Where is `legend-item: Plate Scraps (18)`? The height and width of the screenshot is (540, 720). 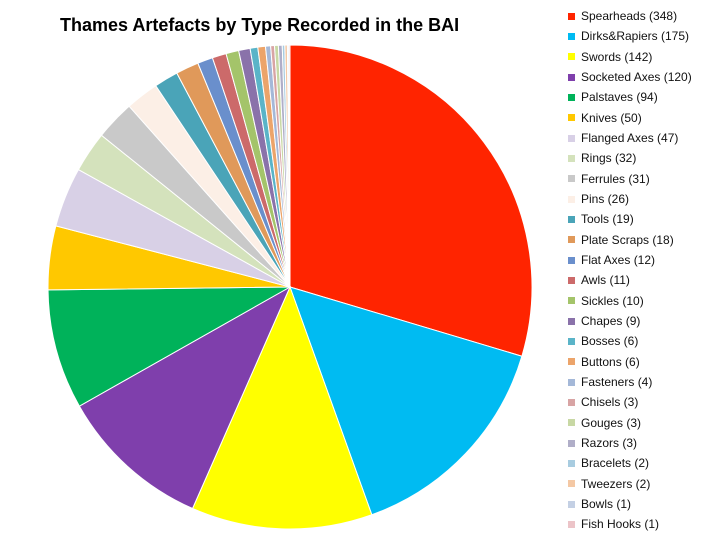
legend-item: Plate Scraps (18) is located at coordinates (643, 240).